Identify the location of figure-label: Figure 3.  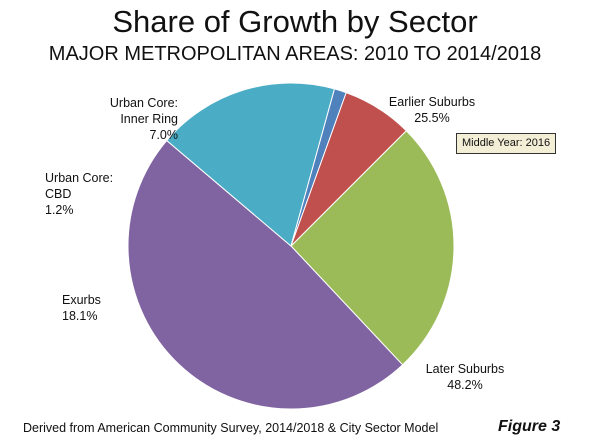
(529, 426).